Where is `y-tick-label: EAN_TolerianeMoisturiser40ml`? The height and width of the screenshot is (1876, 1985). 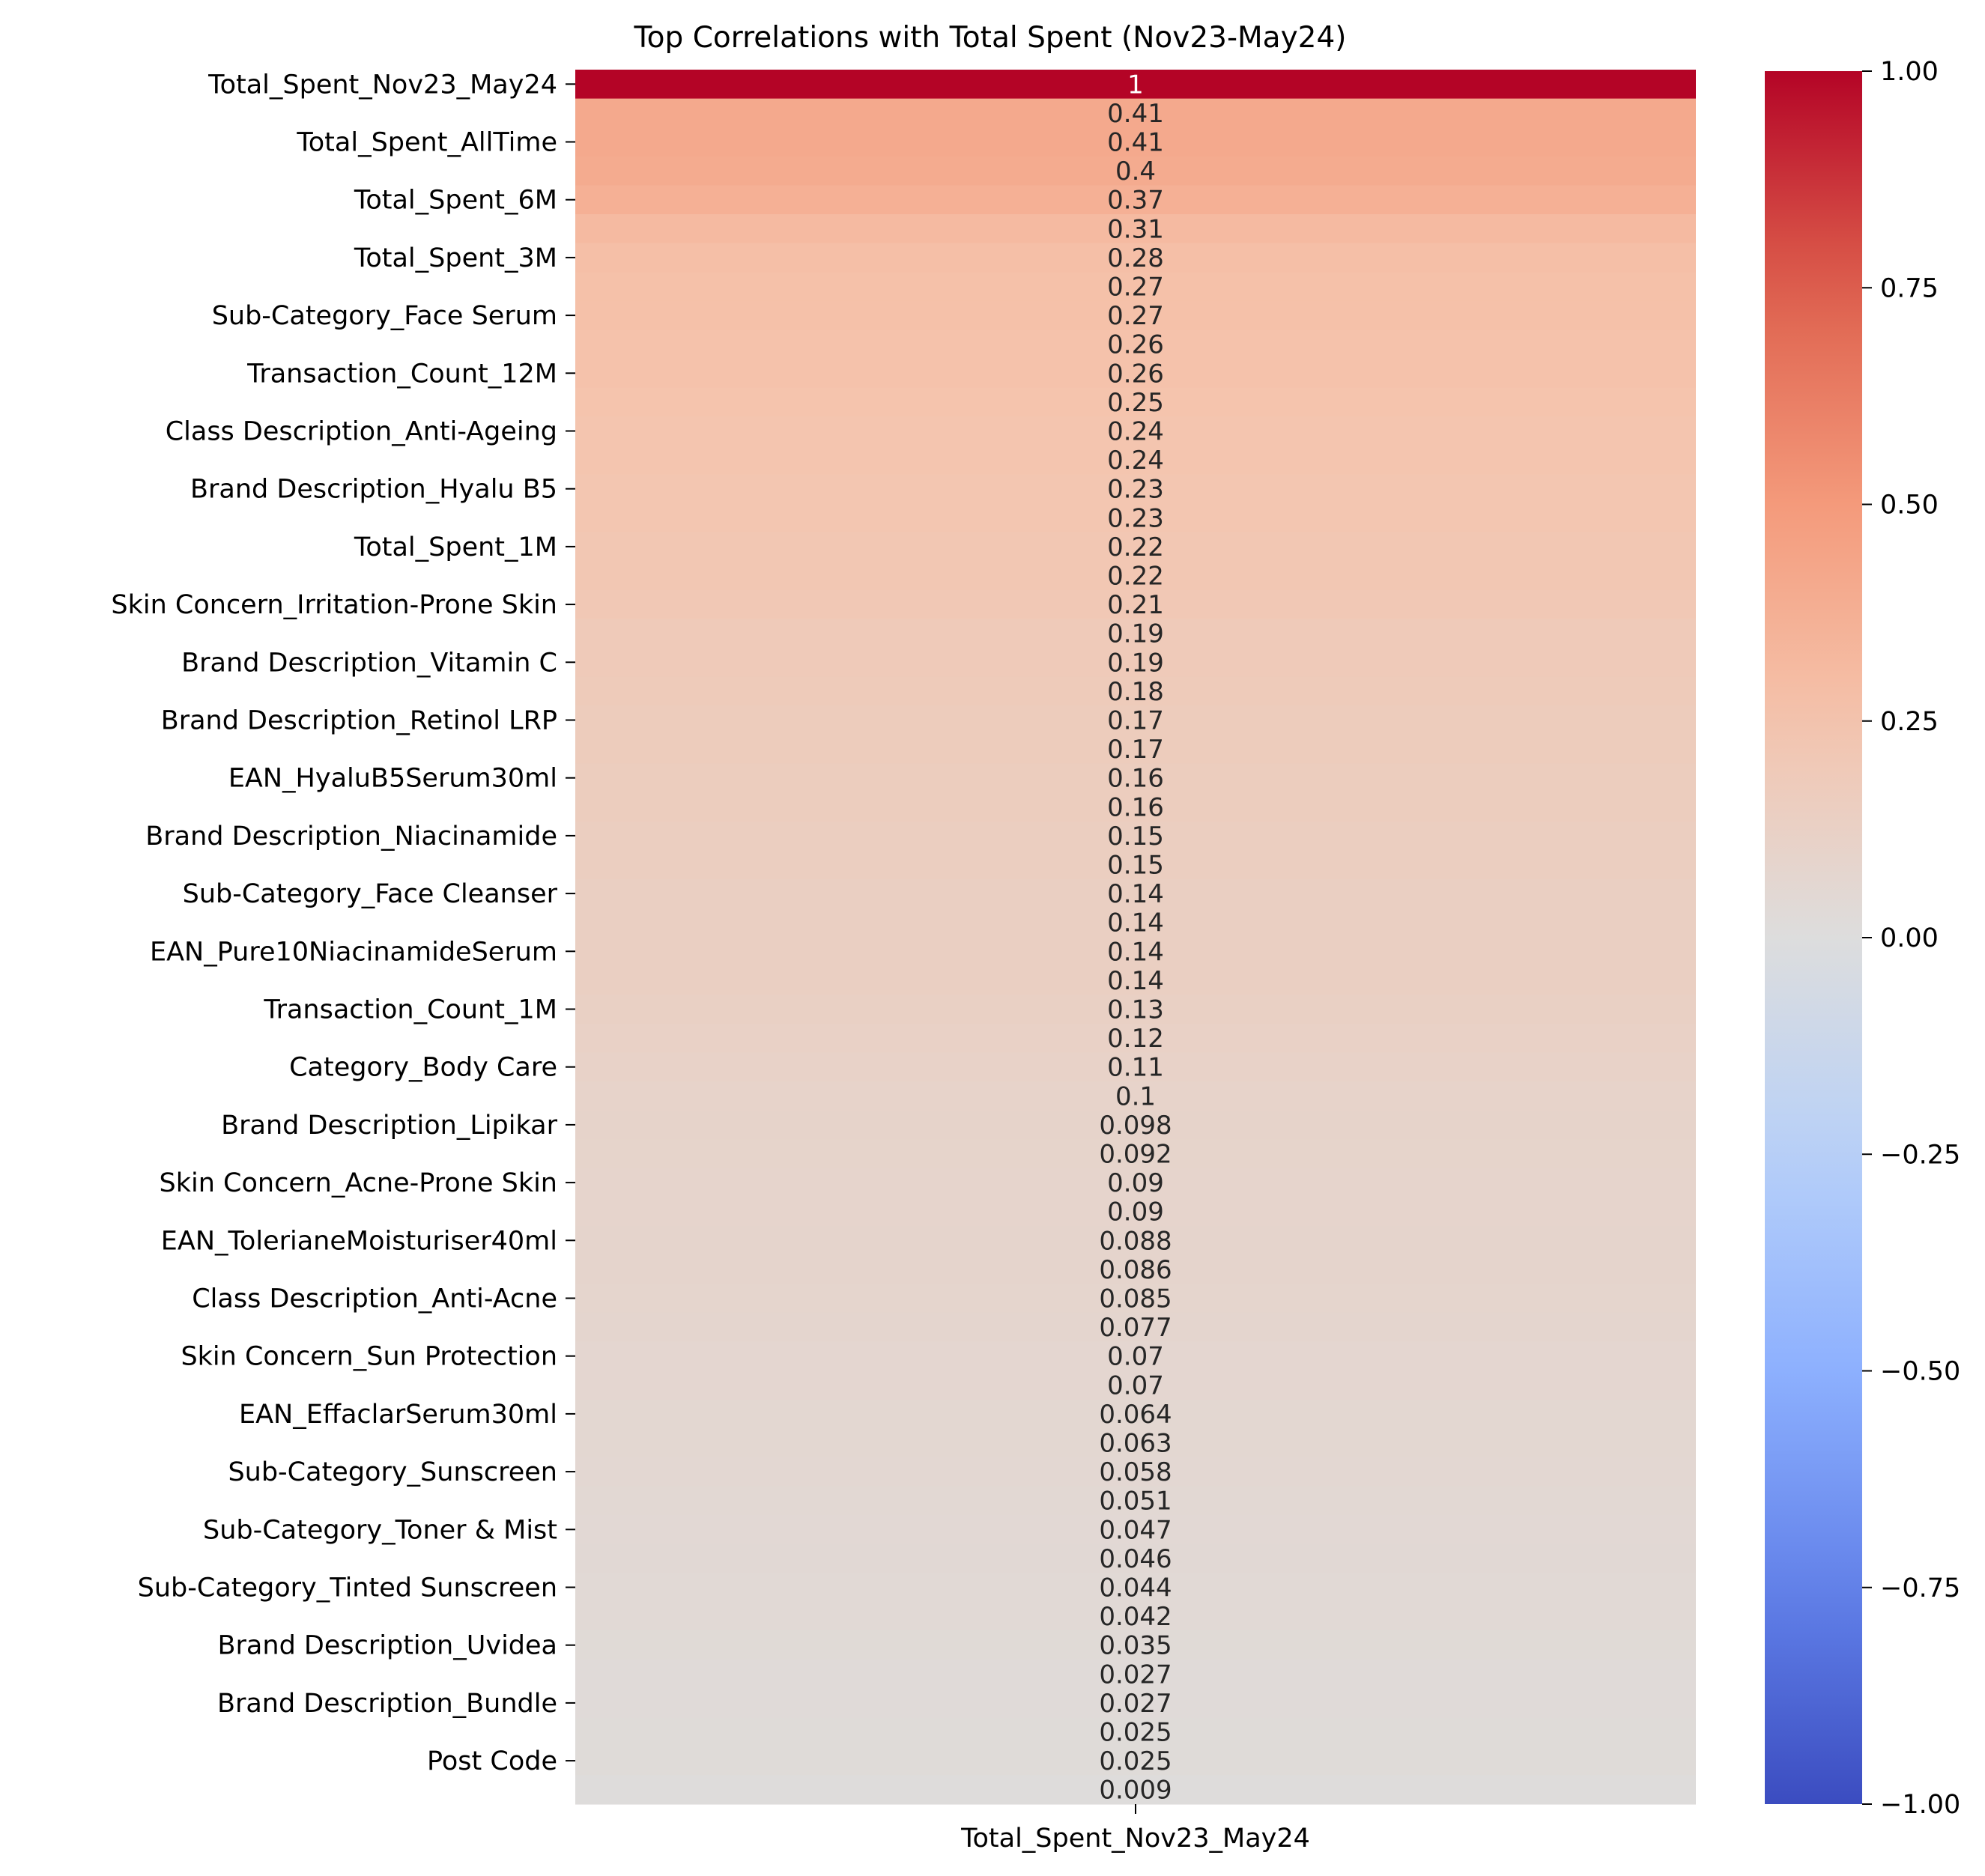 y-tick-label: EAN_TolerianeMoisturiser40ml is located at coordinates (359, 1241).